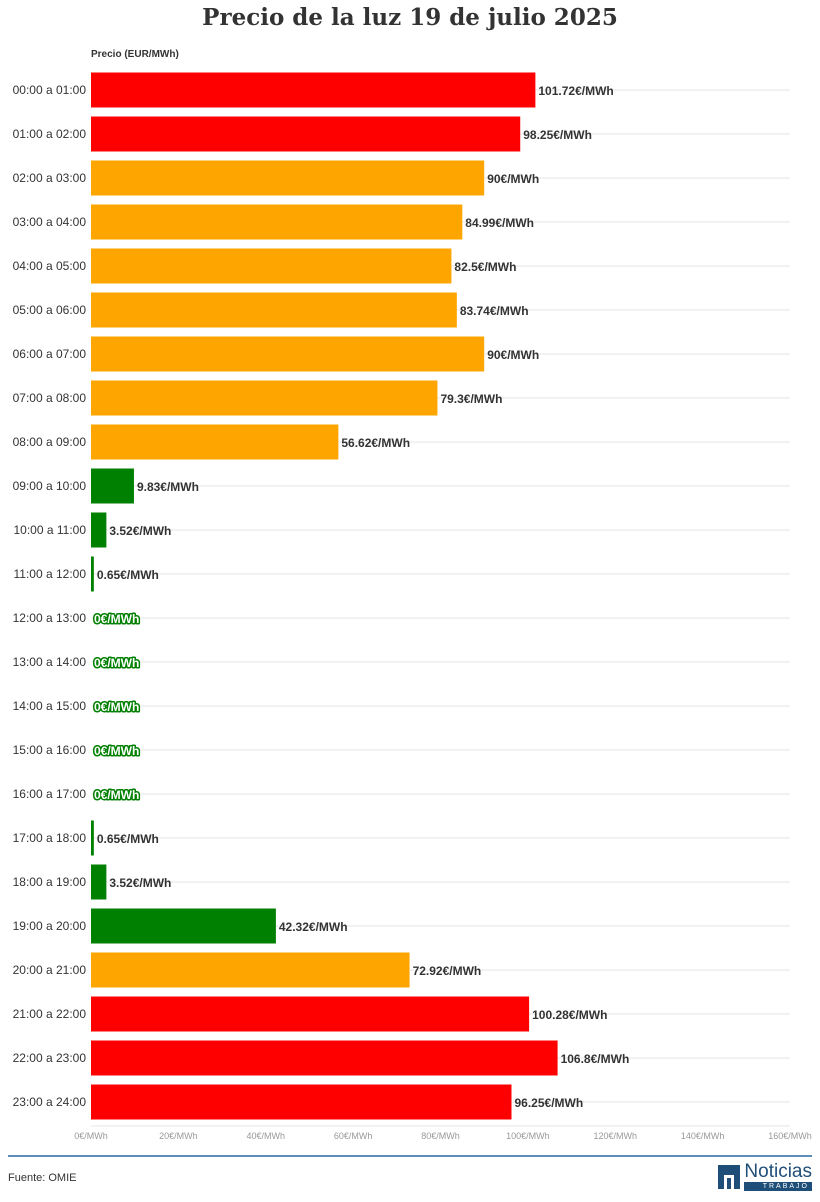 The width and height of the screenshot is (820, 1202). What do you see at coordinates (50, 266) in the screenshot?
I see `category-label: 04:00 a 05:00` at bounding box center [50, 266].